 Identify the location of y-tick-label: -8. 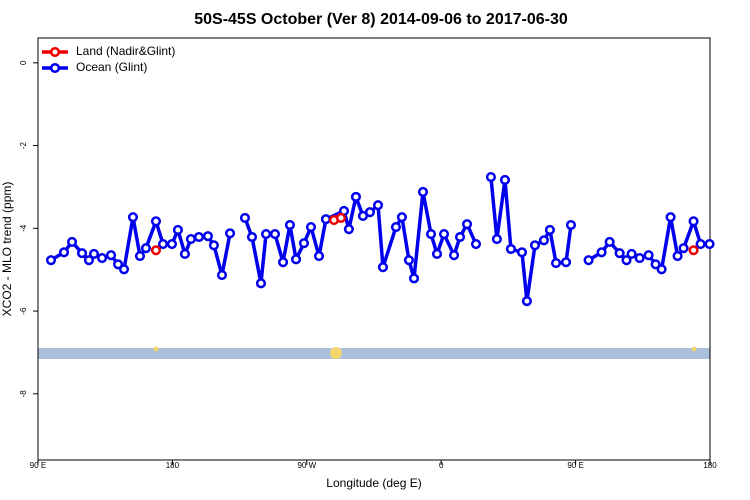
(23, 394).